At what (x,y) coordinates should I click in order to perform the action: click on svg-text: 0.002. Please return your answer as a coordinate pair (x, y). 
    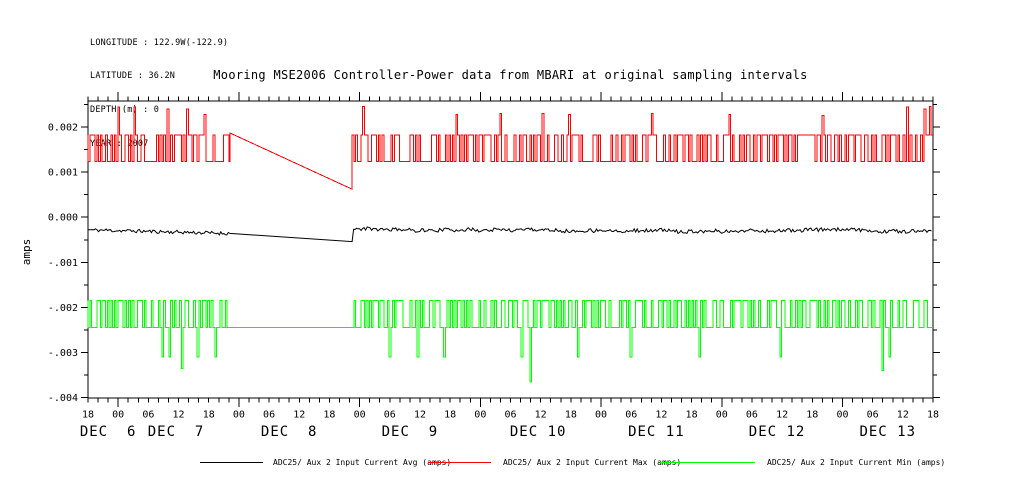
    Looking at the image, I should click on (63, 128).